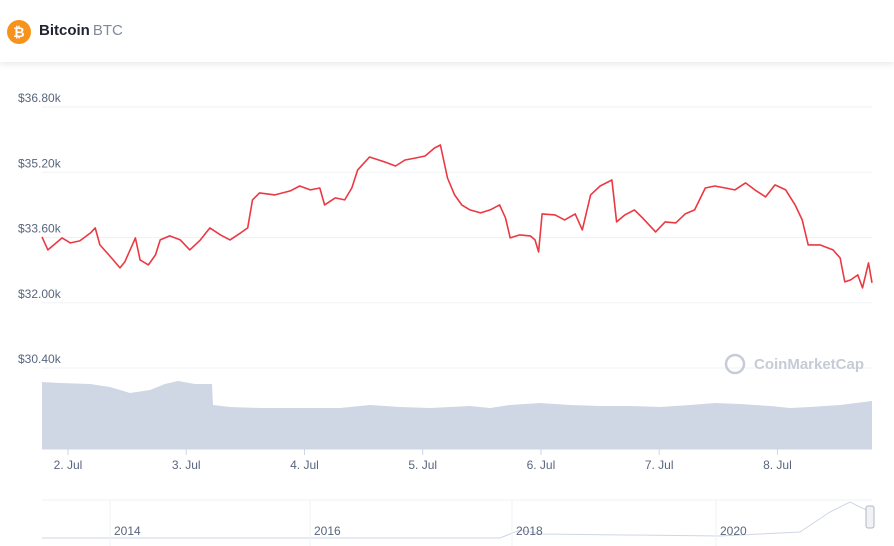 This screenshot has height=546, width=894. I want to click on x-tick-label: 5. Jul, so click(422, 465).